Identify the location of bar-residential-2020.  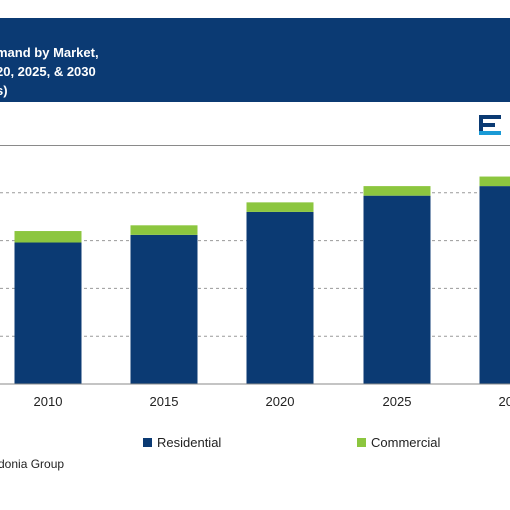
(280, 297).